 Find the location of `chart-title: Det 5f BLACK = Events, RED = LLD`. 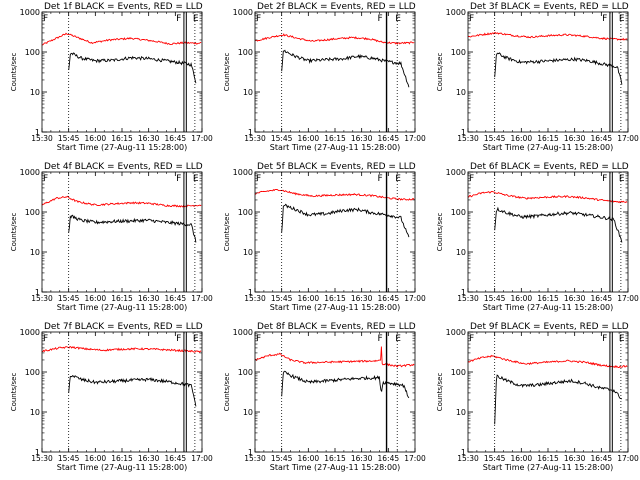

chart-title: Det 5f BLACK = Events, RED = LLD is located at coordinates (336, 167).